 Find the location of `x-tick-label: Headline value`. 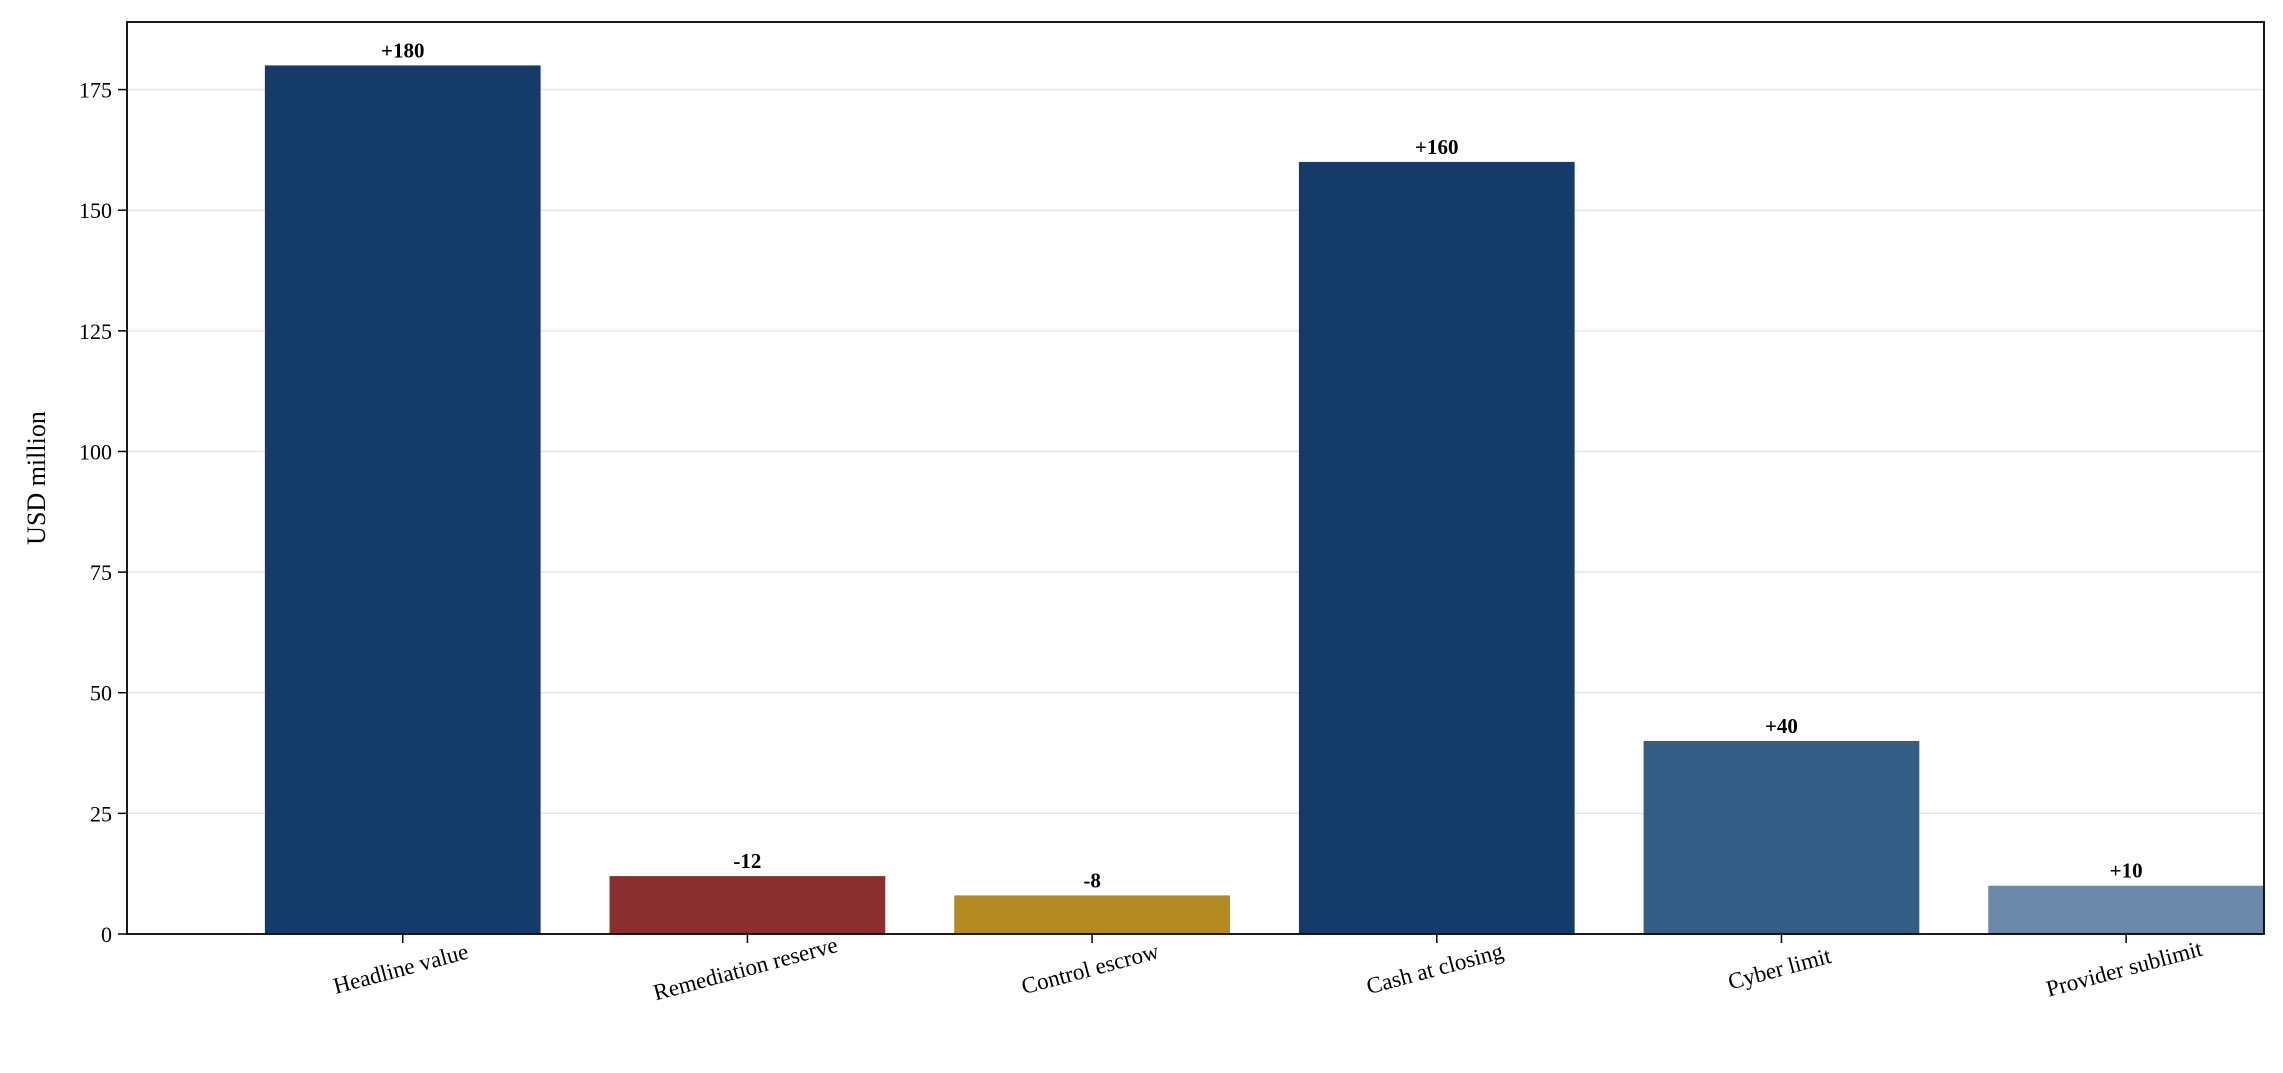

x-tick-label: Headline value is located at coordinates (401, 969).